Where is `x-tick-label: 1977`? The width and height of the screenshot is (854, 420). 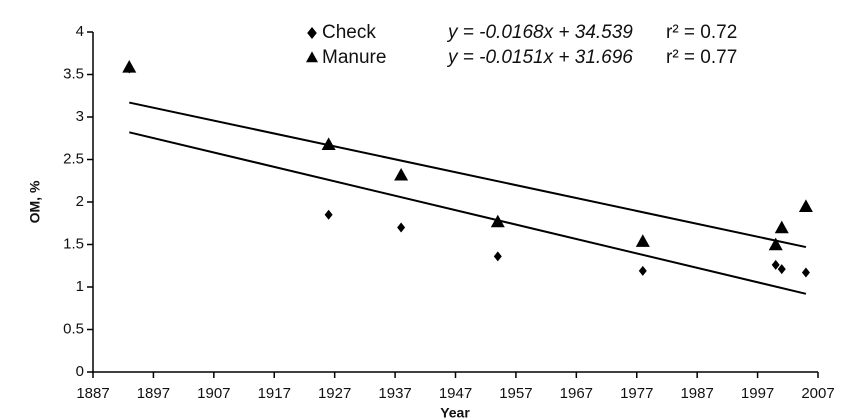
x-tick-label: 1977 is located at coordinates (636, 393).